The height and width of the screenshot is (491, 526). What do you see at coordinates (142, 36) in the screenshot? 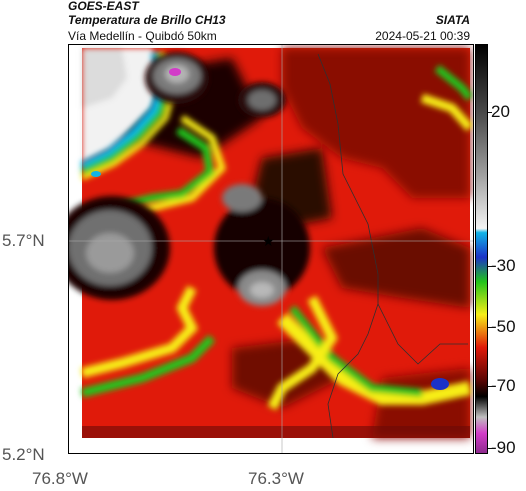
I see `region-label: Vía Medellín - Quibdó 50km` at bounding box center [142, 36].